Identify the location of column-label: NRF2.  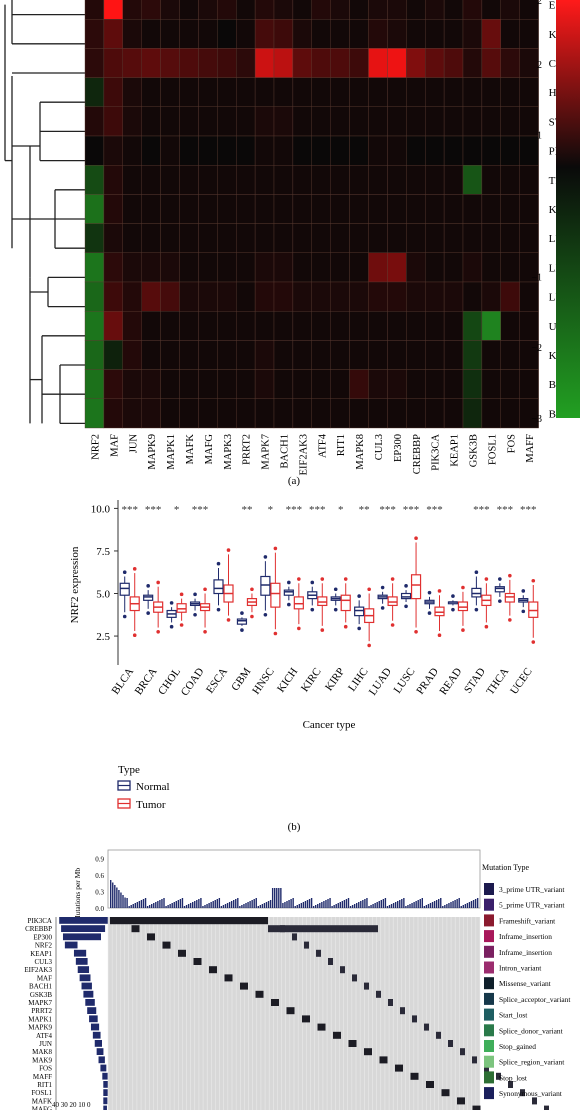
(95, 447).